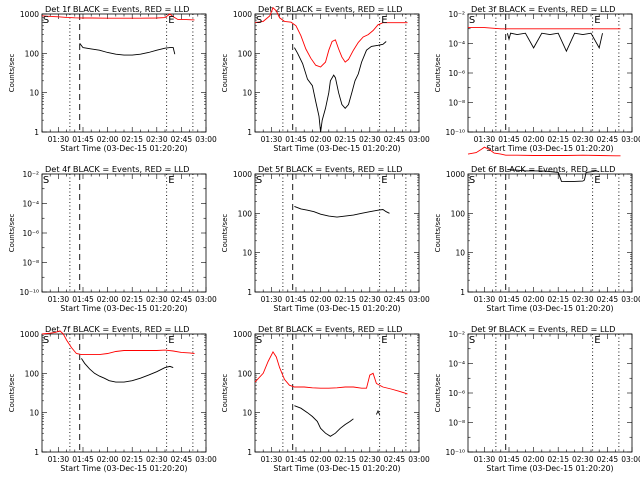 The width and height of the screenshot is (640, 480). I want to click on panel-title: Det 4f BLACK = Events, RED = LLD, so click(117, 169).